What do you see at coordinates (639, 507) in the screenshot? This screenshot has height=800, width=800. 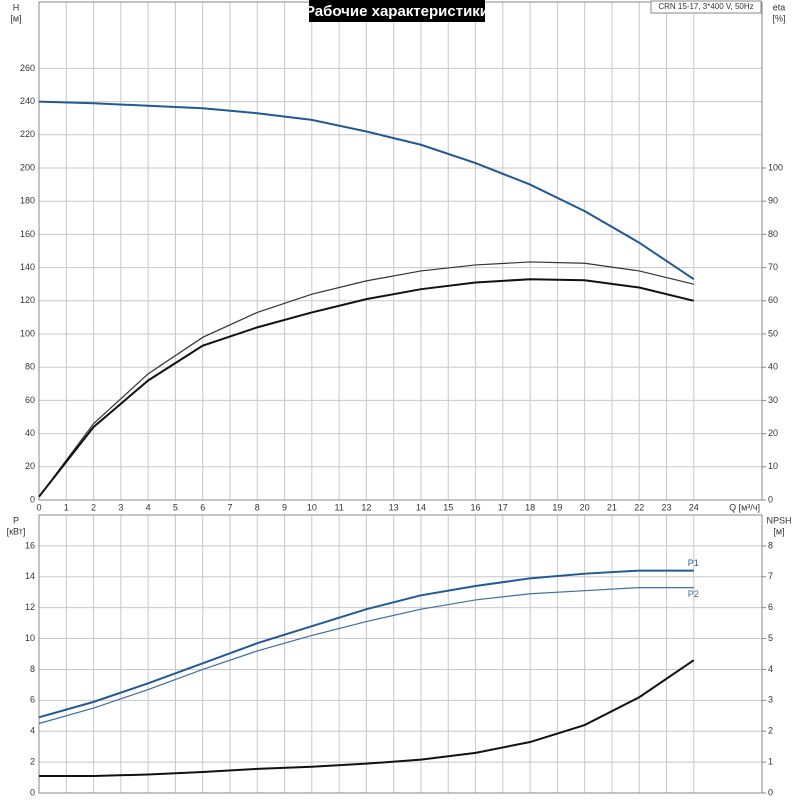 I see `x-tick-label: 22` at bounding box center [639, 507].